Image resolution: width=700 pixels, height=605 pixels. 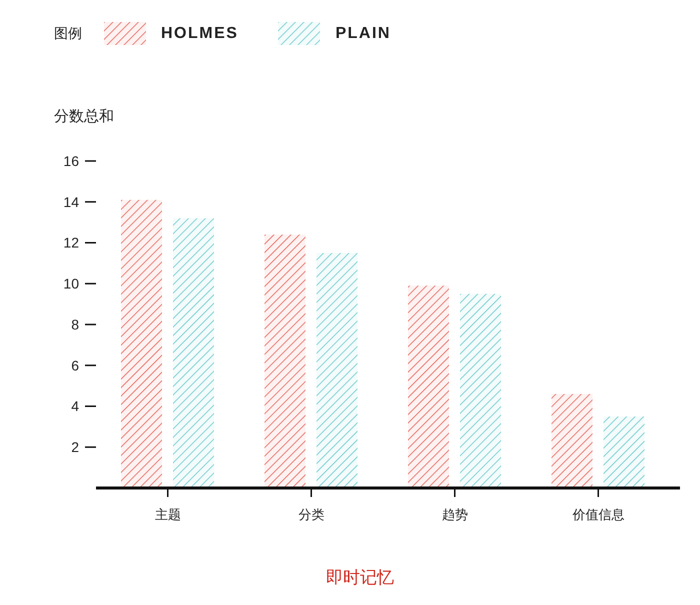 I want to click on x-tick-label: 价值信息, so click(x=597, y=514).